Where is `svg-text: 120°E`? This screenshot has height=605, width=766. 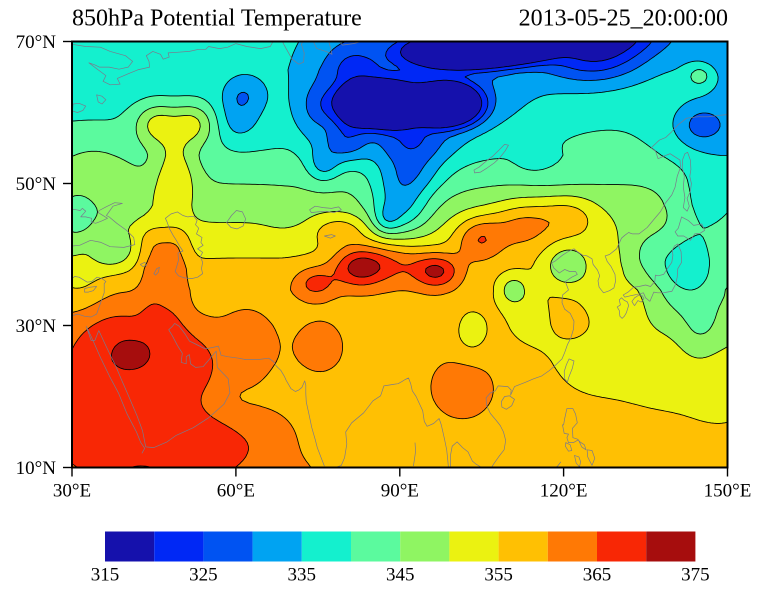
svg-text: 120°E is located at coordinates (564, 491).